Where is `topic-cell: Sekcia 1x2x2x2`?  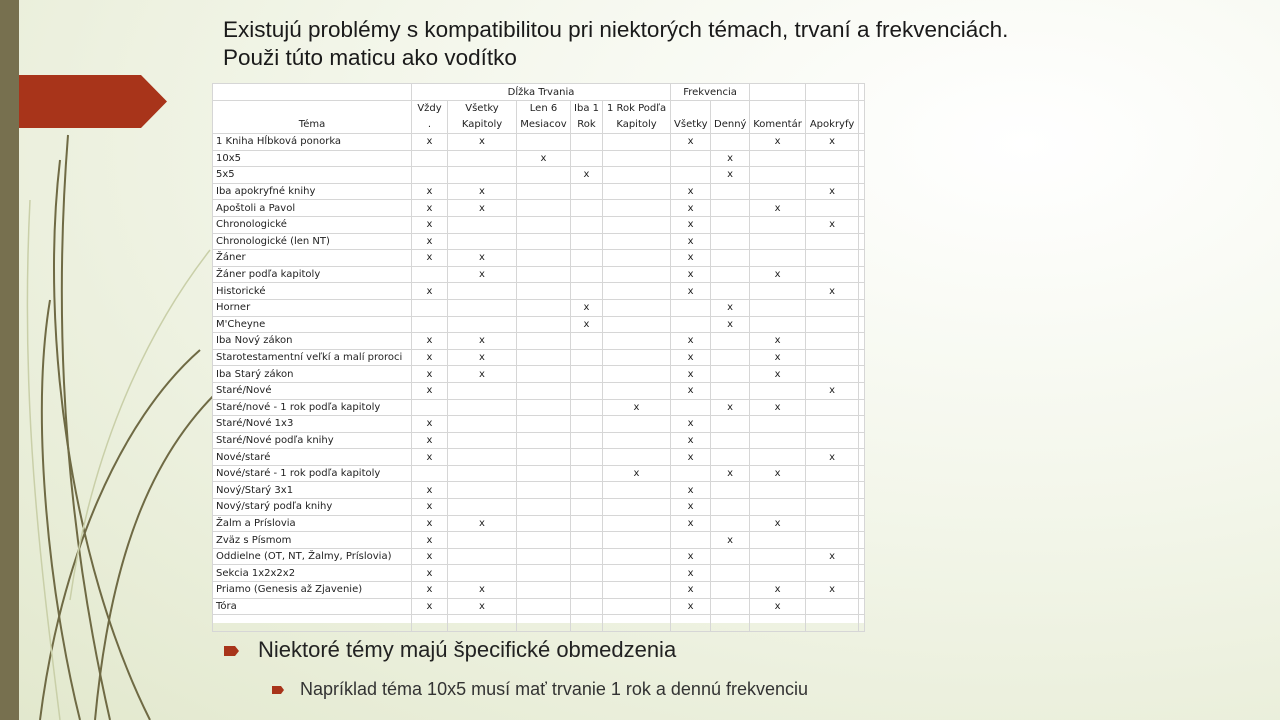
topic-cell: Sekcia 1x2x2x2 is located at coordinates (312, 573).